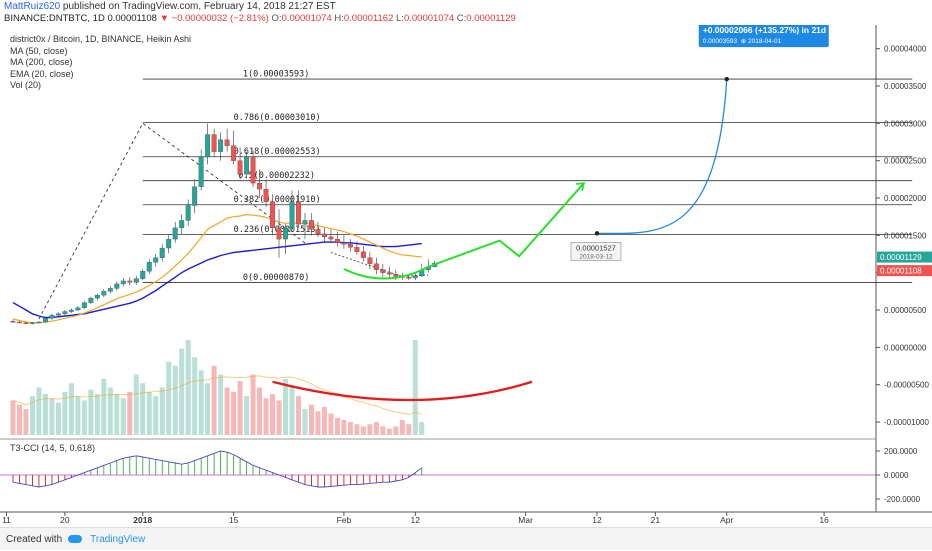  I want to click on footer: Created with TradingView, so click(466, 538).